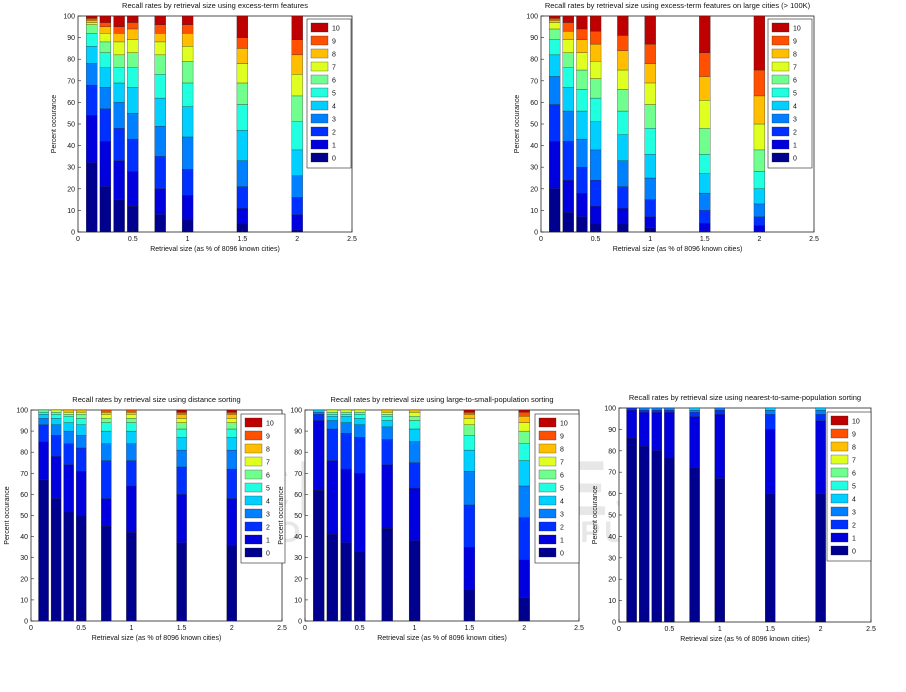  I want to click on y-tick-label: 90, so click(612, 430).